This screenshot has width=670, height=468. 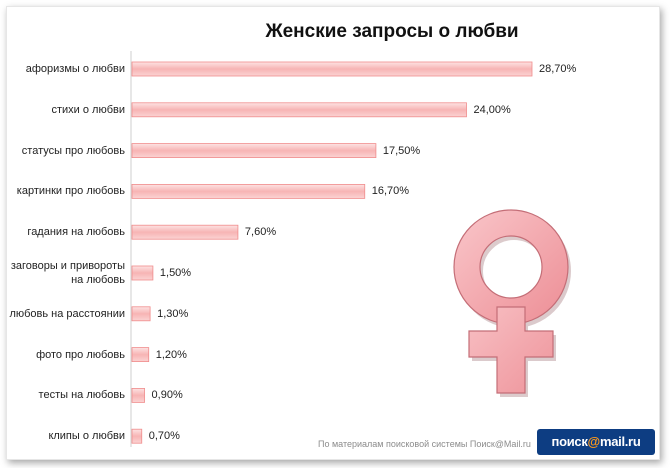 What do you see at coordinates (492, 109) in the screenshot?
I see `value-label-1: 24,00%` at bounding box center [492, 109].